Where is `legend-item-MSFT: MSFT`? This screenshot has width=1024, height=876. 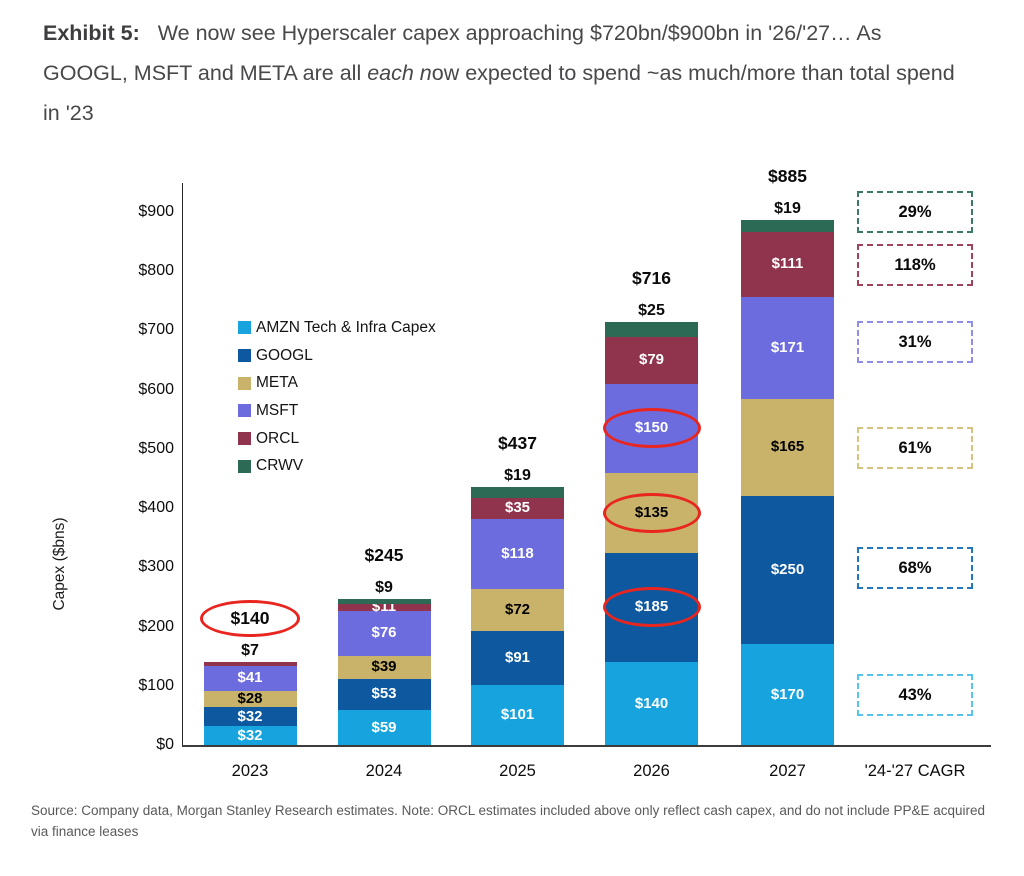 legend-item-MSFT: MSFT is located at coordinates (337, 411).